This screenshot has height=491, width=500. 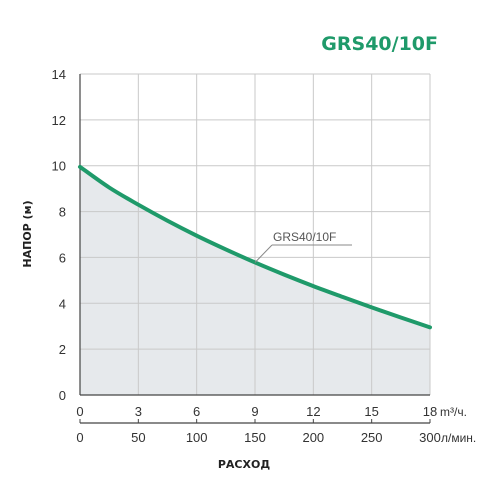 I want to click on y-tick-label: 0, so click(x=62, y=395).